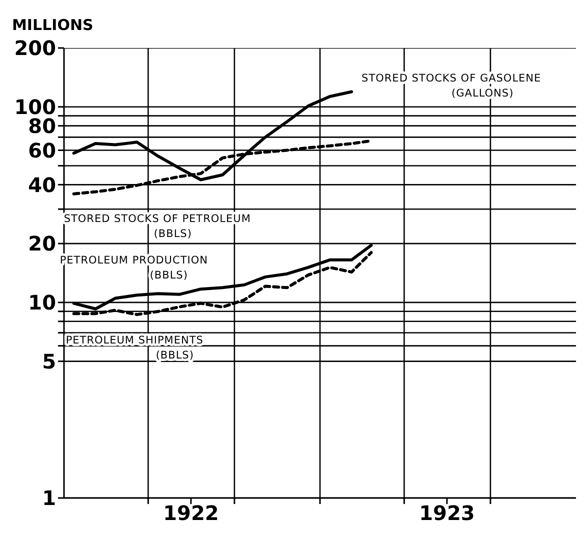 Image resolution: width=588 pixels, height=556 pixels. Describe the element at coordinates (49, 498) in the screenshot. I see `y-tick-label: 1` at that location.